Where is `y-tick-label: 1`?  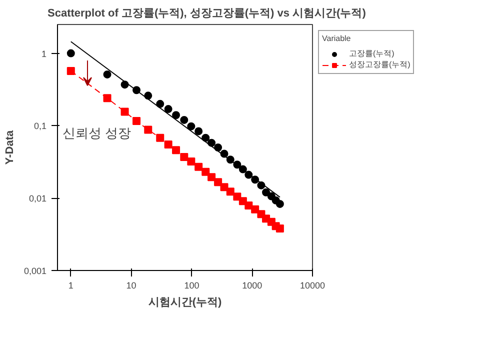 y-tick-label: 1 is located at coordinates (44, 53).